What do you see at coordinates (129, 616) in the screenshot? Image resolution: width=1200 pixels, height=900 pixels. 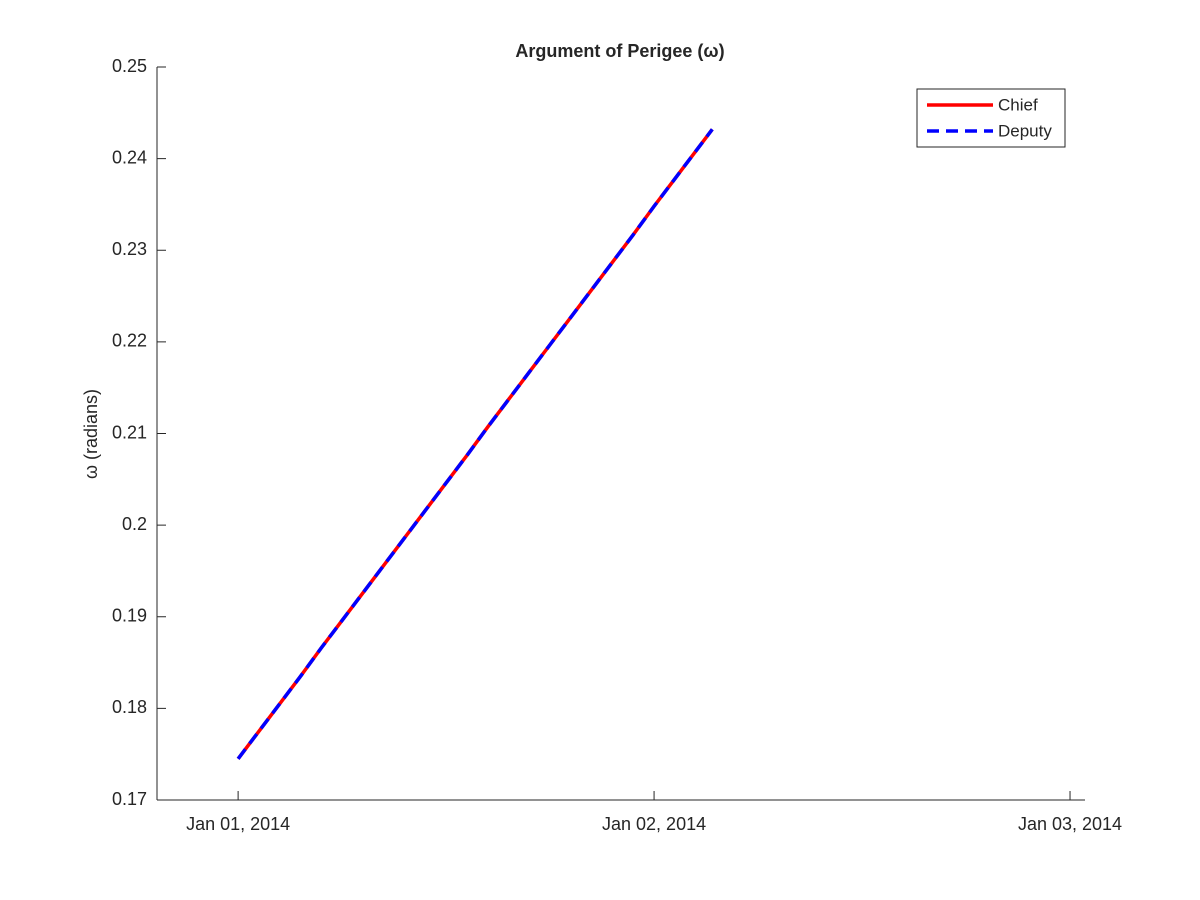 I see `y-tick-label: 0.19` at bounding box center [129, 616].